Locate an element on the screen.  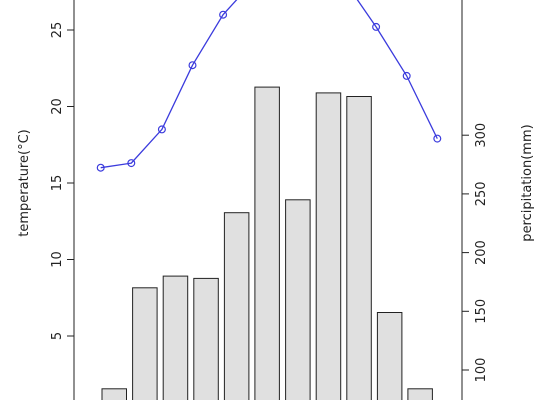
right-tick-label: 250 is located at coordinates (481, 193).